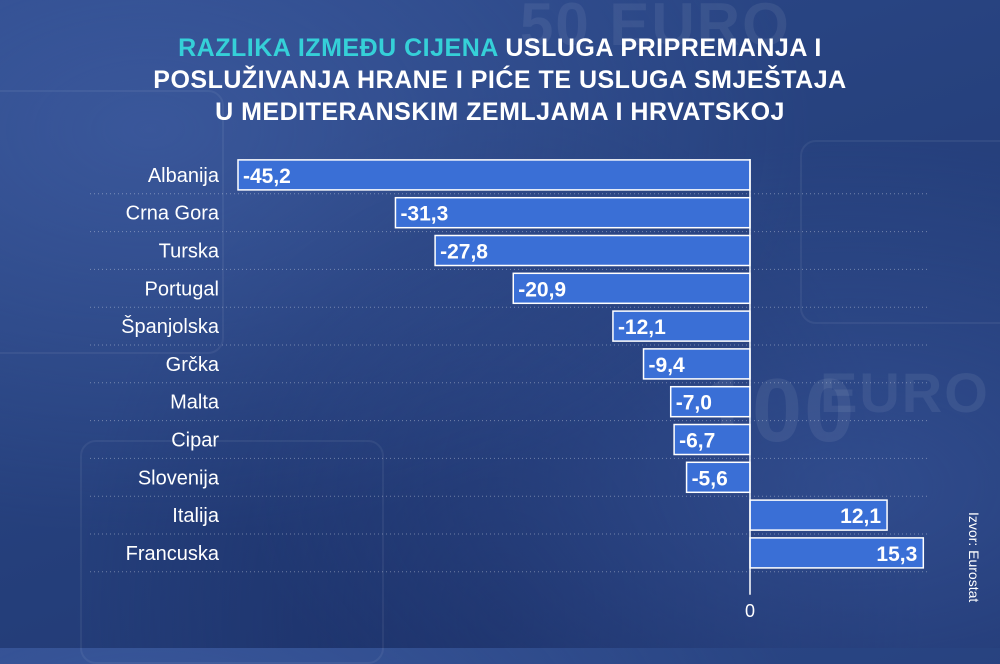  What do you see at coordinates (179, 478) in the screenshot?
I see `category-label-slovenija: Slovenija` at bounding box center [179, 478].